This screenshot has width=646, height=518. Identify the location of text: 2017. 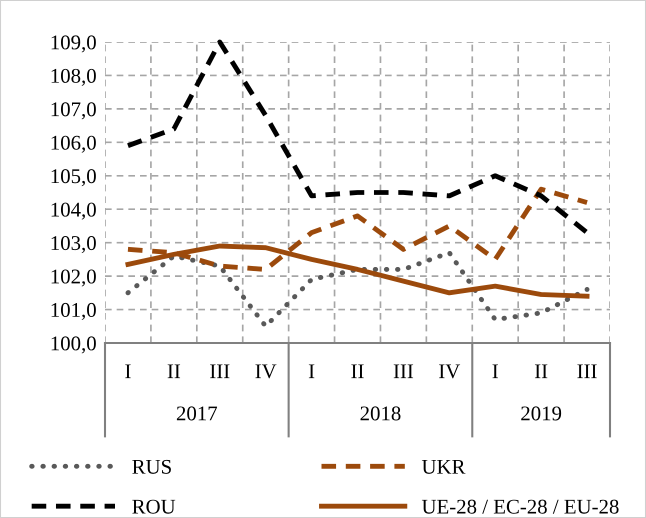
(197, 413).